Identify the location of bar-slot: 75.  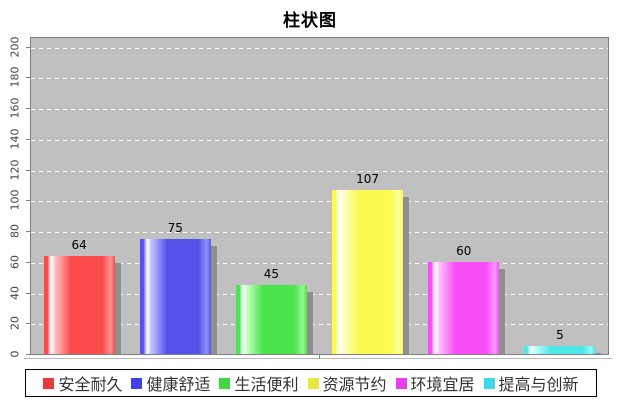
(175, 196).